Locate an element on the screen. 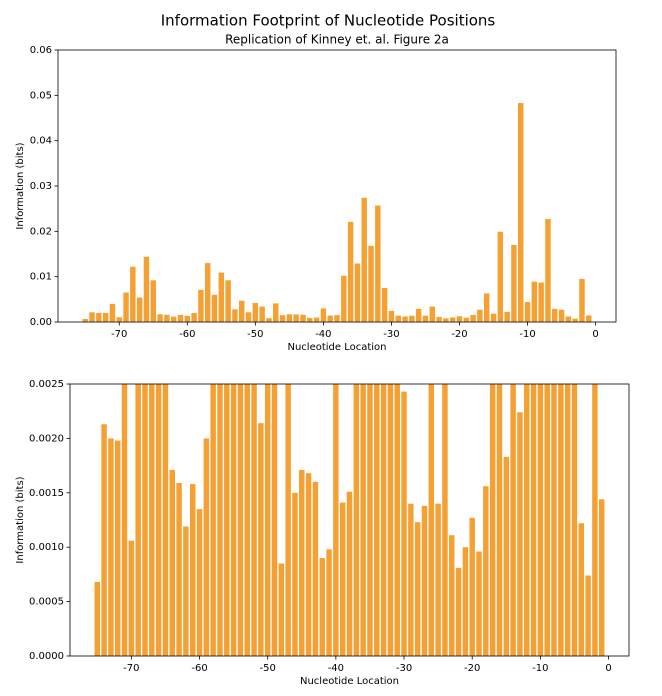  x-axis-label: Nucleotide Location is located at coordinates (349, 681).